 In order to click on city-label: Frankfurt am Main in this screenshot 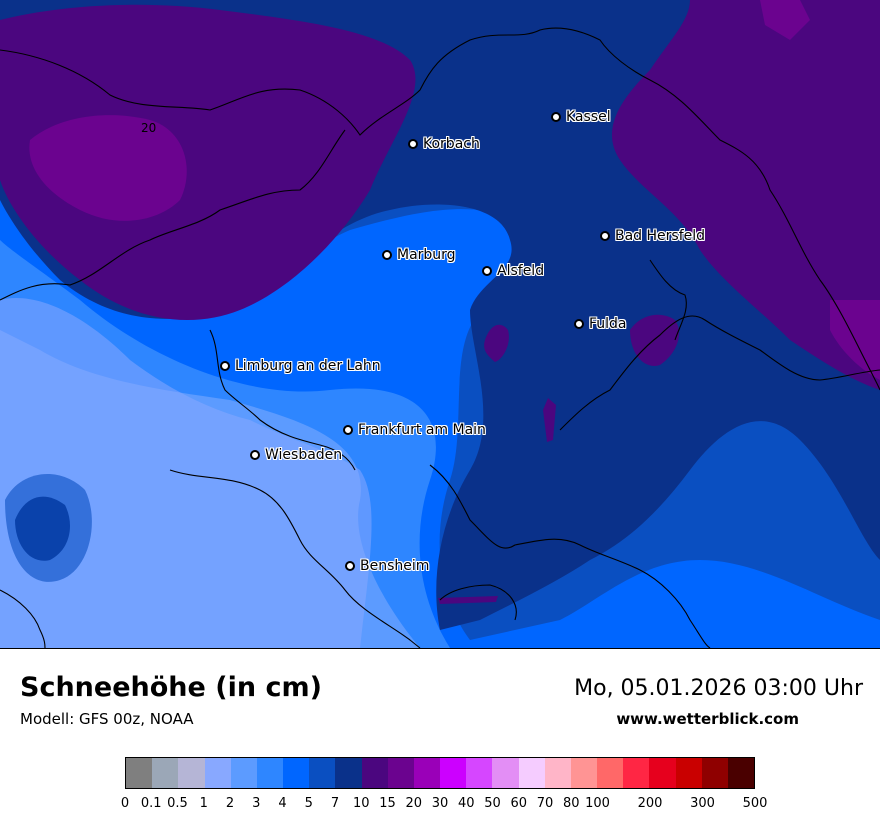, I will do `click(422, 430)`.